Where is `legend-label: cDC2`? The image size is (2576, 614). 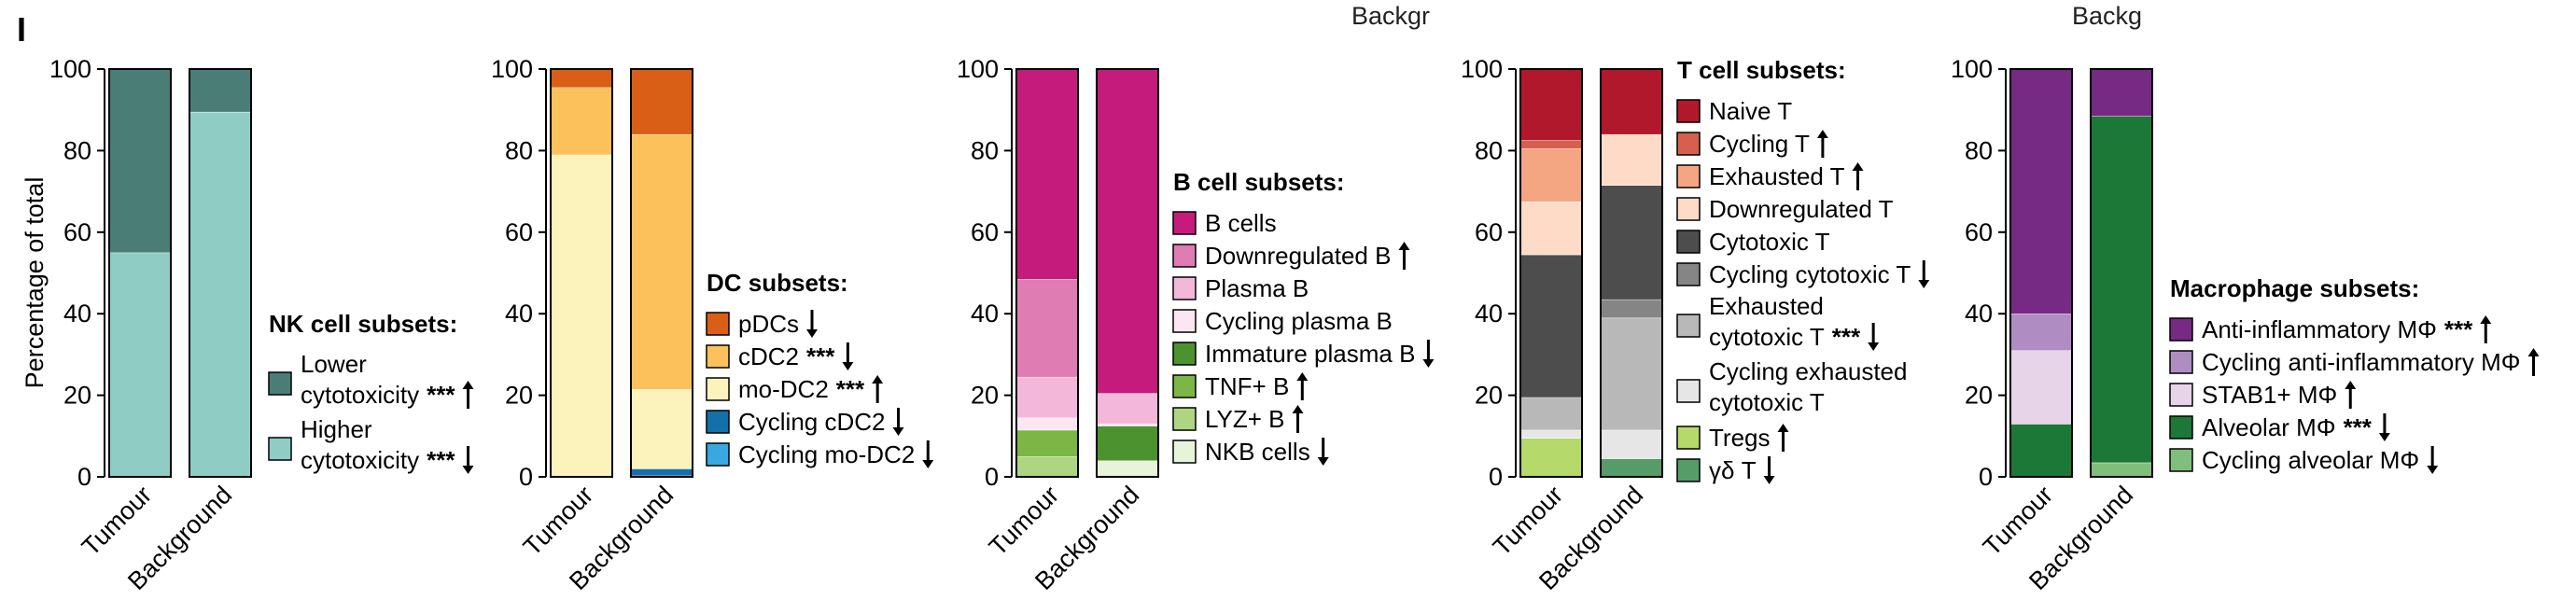 legend-label: cDC2 is located at coordinates (768, 356).